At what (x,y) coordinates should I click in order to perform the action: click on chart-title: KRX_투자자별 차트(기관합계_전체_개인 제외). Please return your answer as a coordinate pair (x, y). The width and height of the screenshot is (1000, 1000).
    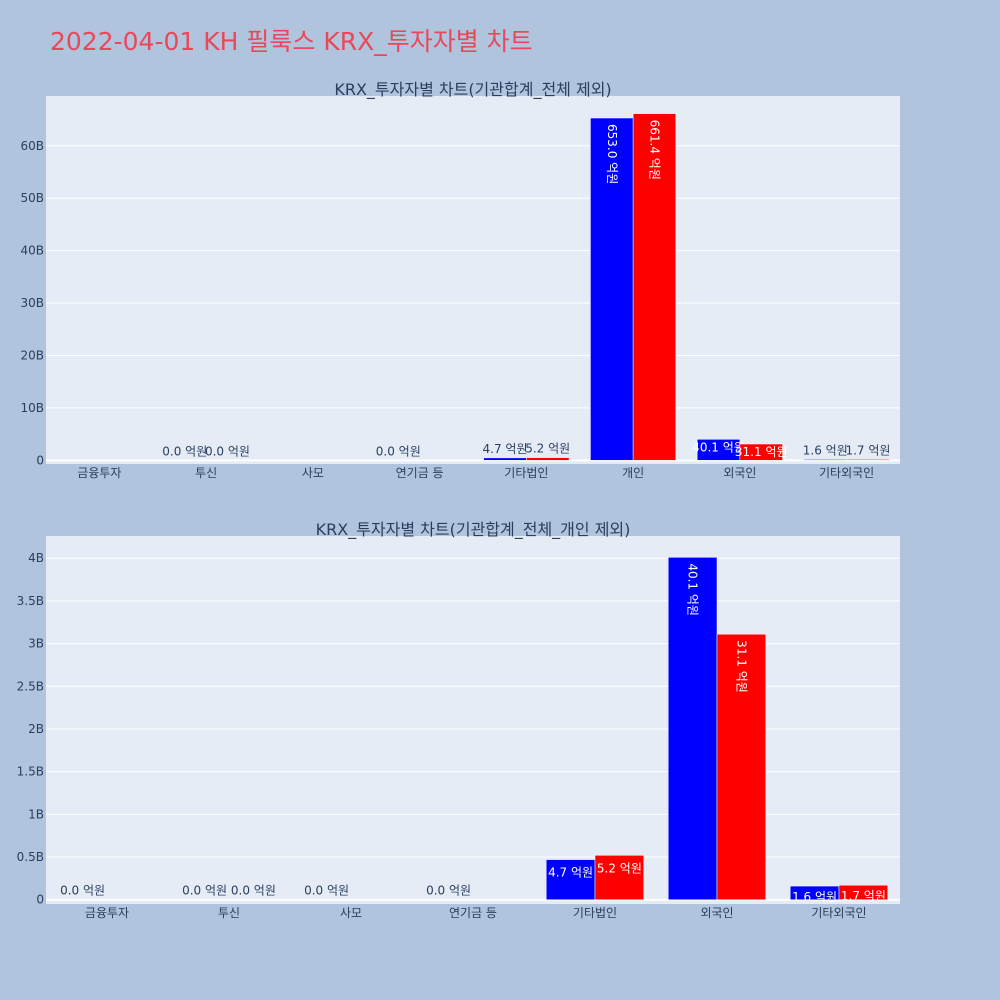
    Looking at the image, I should click on (473, 530).